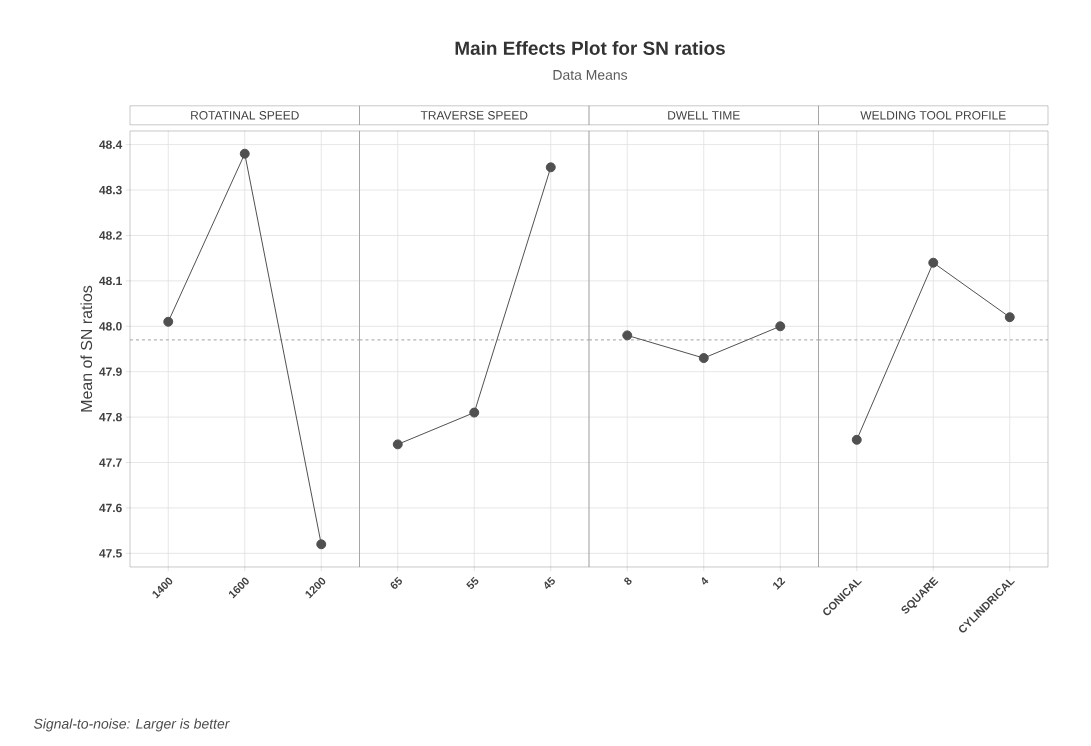 The width and height of the screenshot is (1091, 746). What do you see at coordinates (110, 508) in the screenshot?
I see `y-tick-label: 47.6` at bounding box center [110, 508].